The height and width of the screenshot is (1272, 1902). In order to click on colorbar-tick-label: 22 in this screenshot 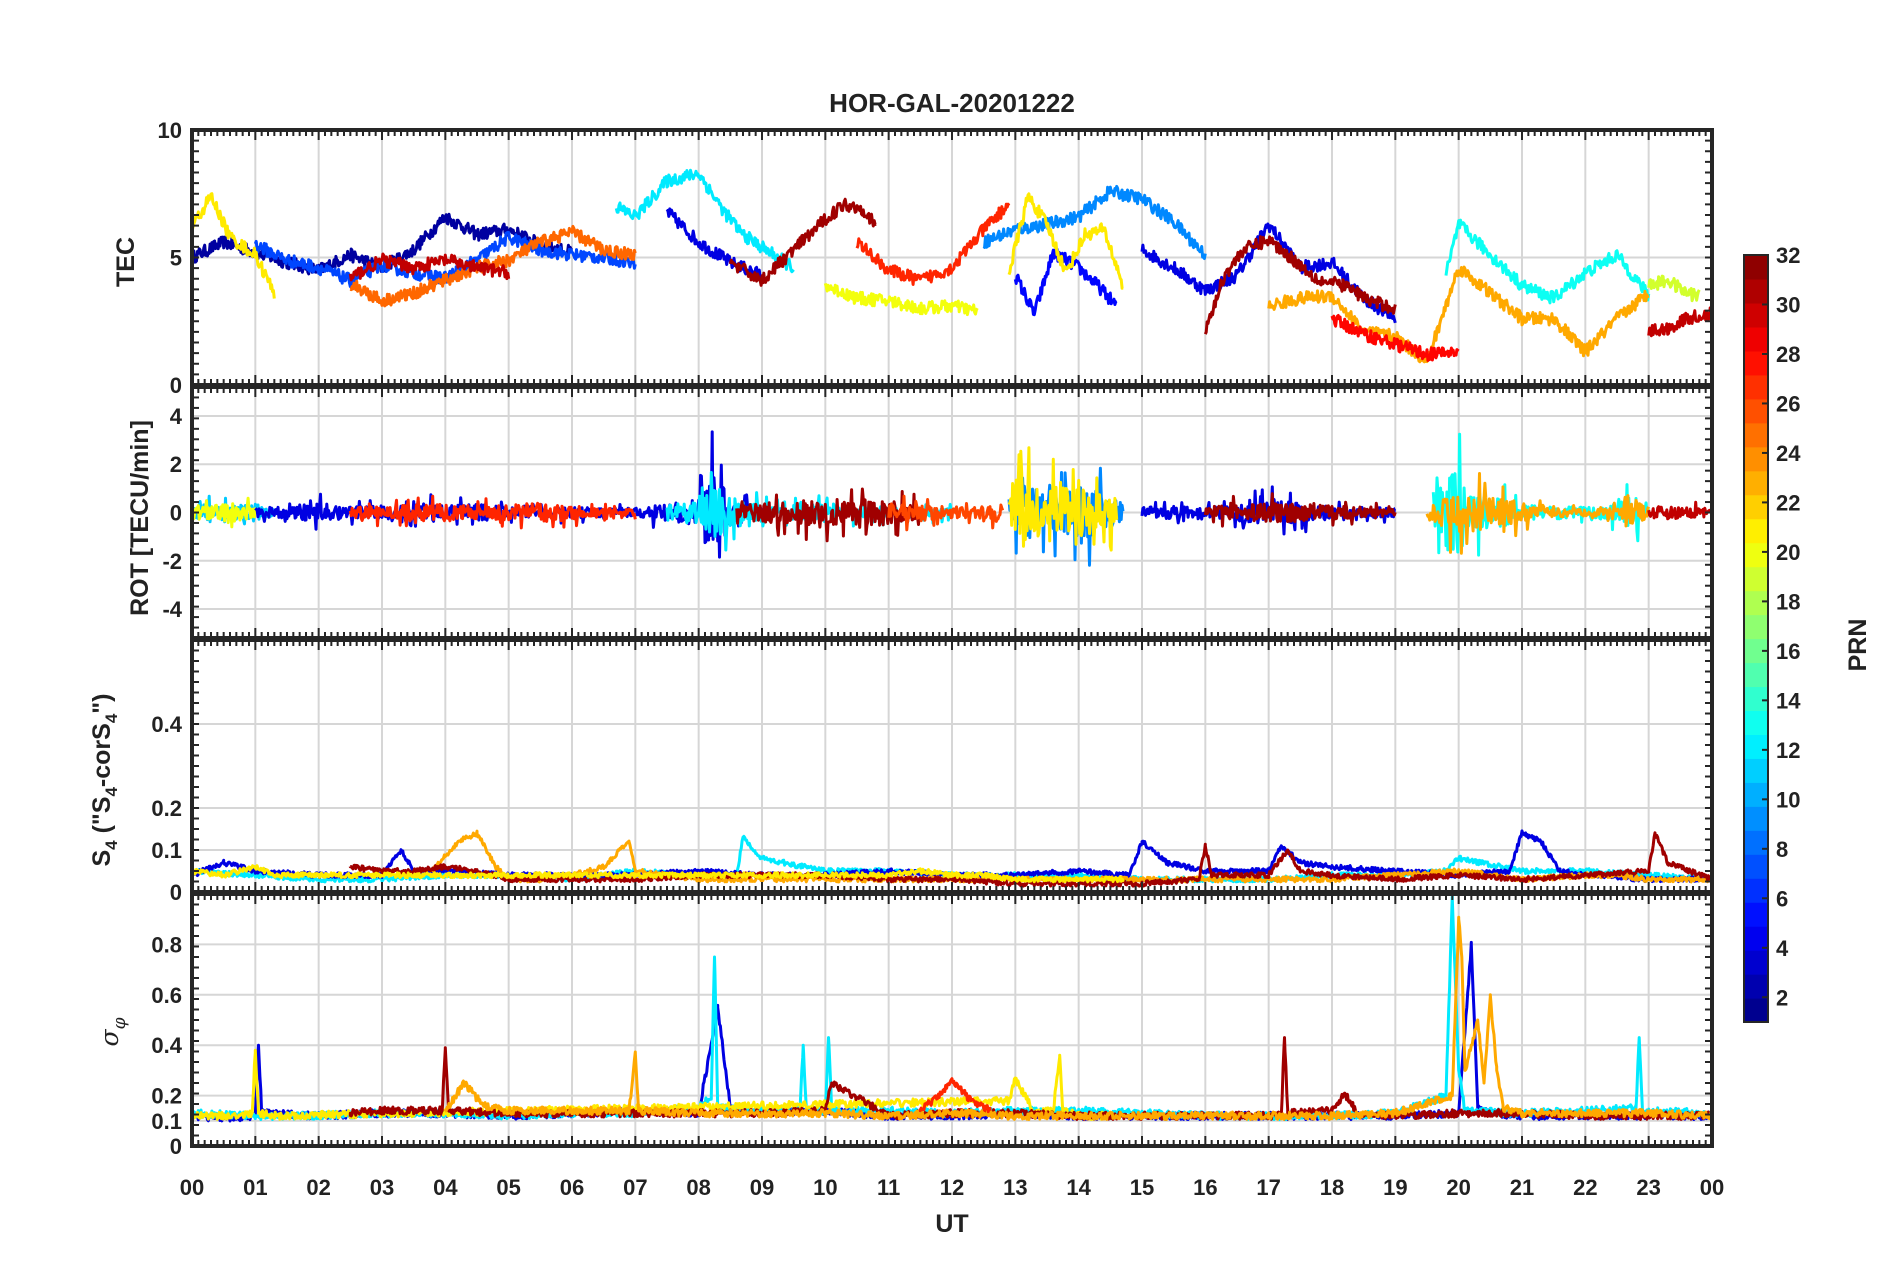, I will do `click(1788, 502)`.